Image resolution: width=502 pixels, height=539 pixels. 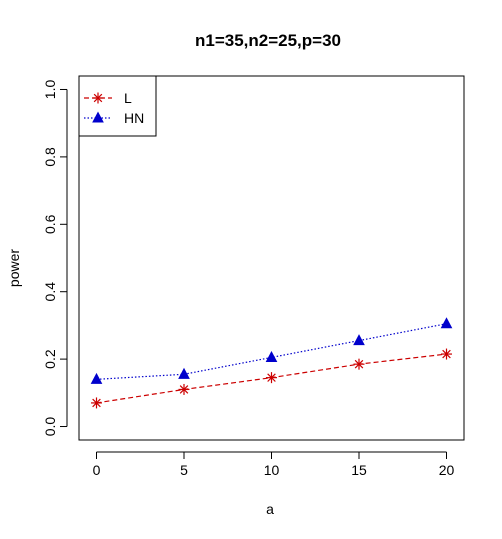 What do you see at coordinates (272, 470) in the screenshot?
I see `x-tick-label: 10` at bounding box center [272, 470].